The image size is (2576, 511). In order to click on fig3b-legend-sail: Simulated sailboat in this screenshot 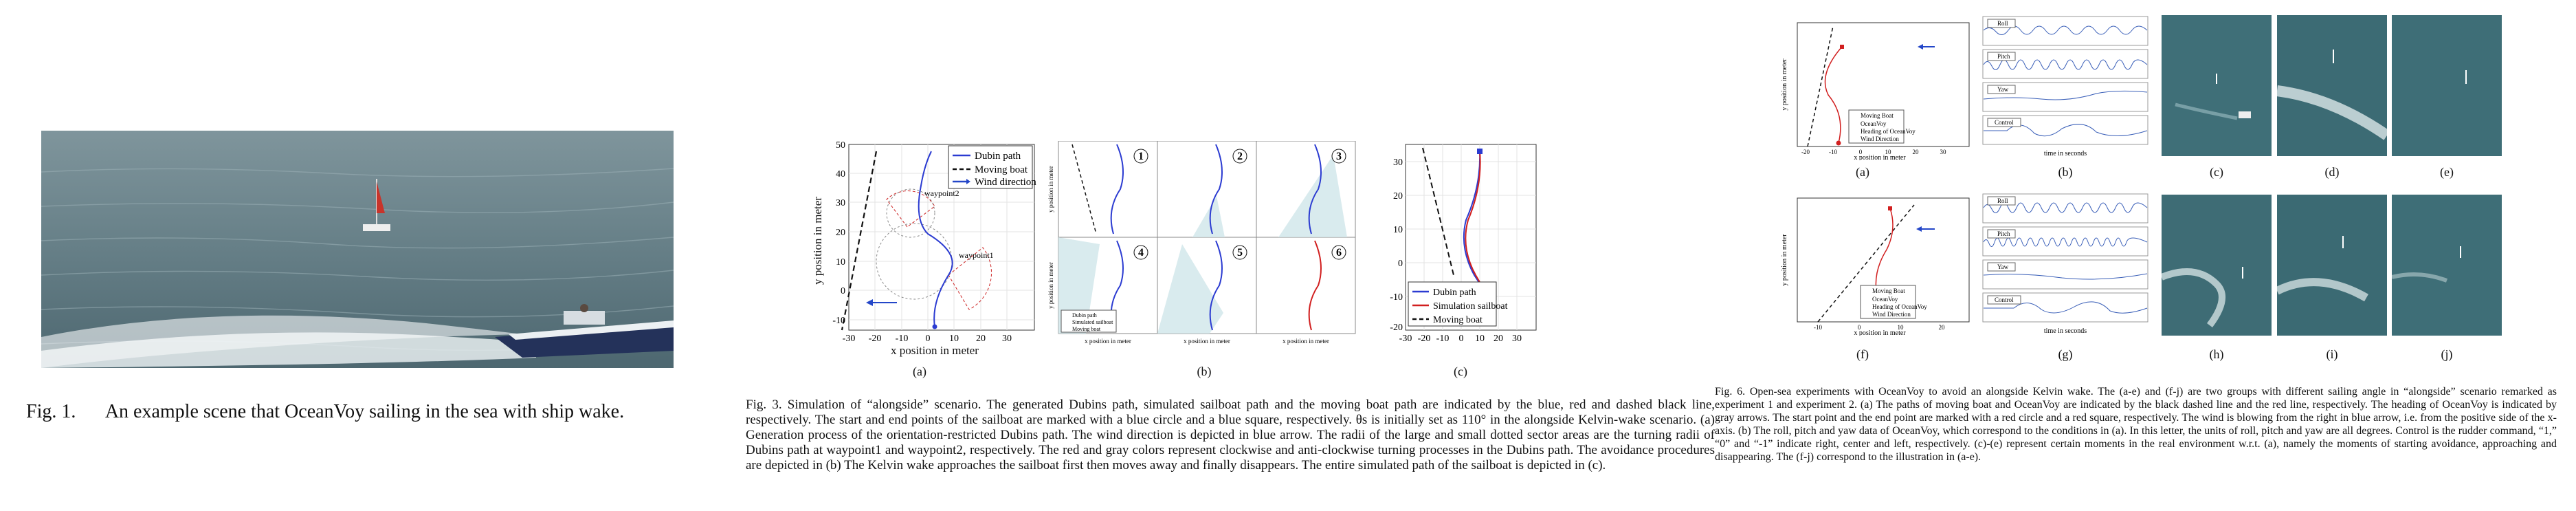, I will do `click(1092, 322)`.